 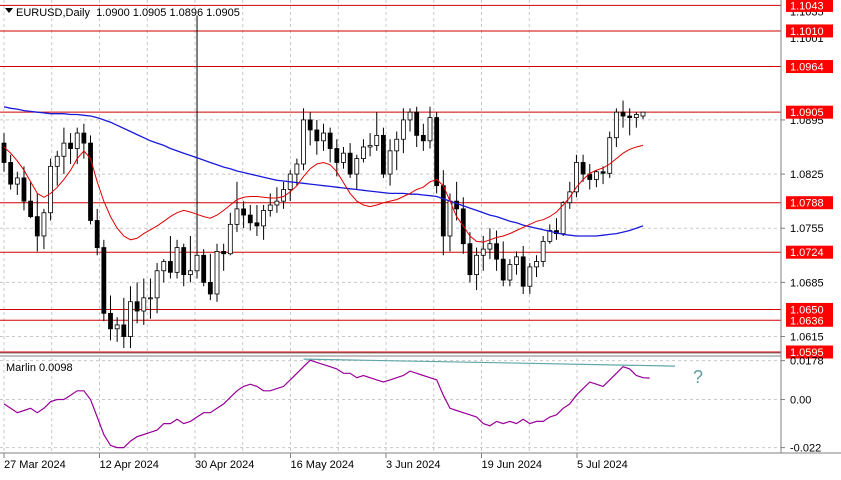 What do you see at coordinates (807, 253) in the screenshot?
I see `level-price-label: 1.0724` at bounding box center [807, 253].